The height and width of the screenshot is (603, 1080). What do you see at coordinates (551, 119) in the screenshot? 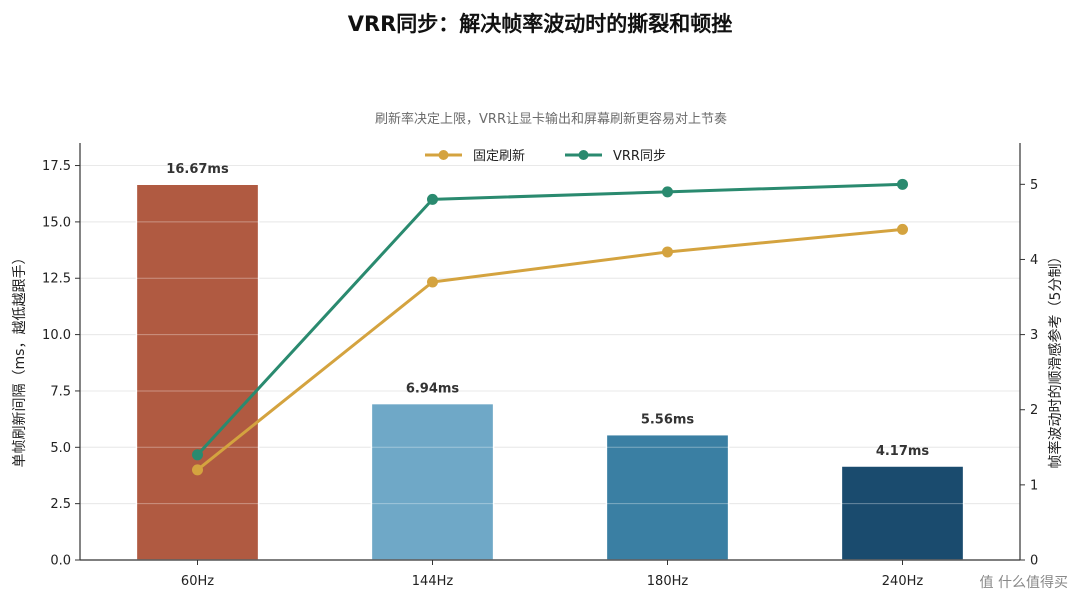
I see `chart-subtitle: 刷新率决定上限，VRR让显卡输出和屏幕刷新更容易对上节奏` at bounding box center [551, 119].